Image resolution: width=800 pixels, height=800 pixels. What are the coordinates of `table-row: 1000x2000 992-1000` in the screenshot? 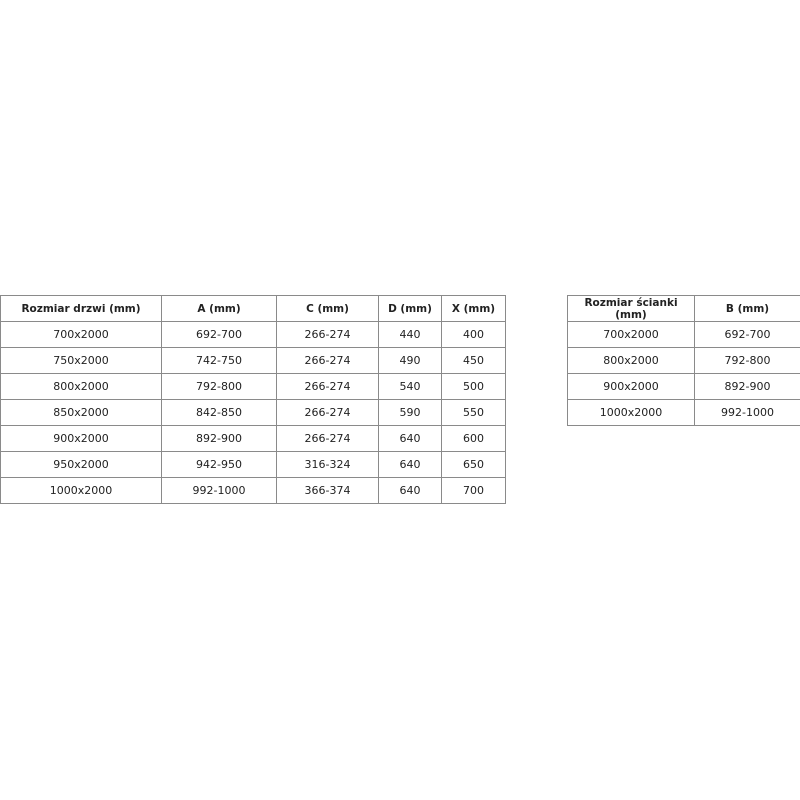 It's located at (683, 412).